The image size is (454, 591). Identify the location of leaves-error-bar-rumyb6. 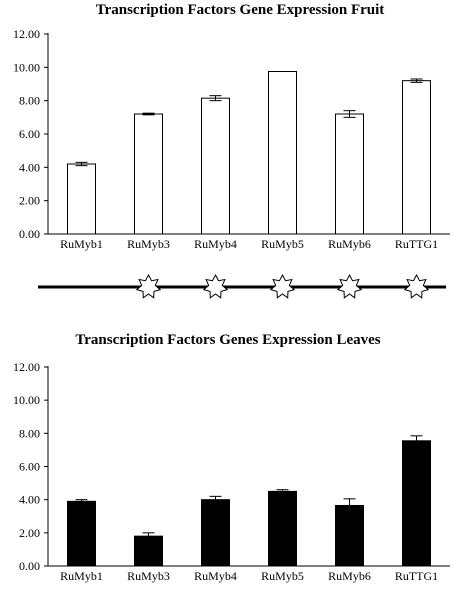
(349, 505).